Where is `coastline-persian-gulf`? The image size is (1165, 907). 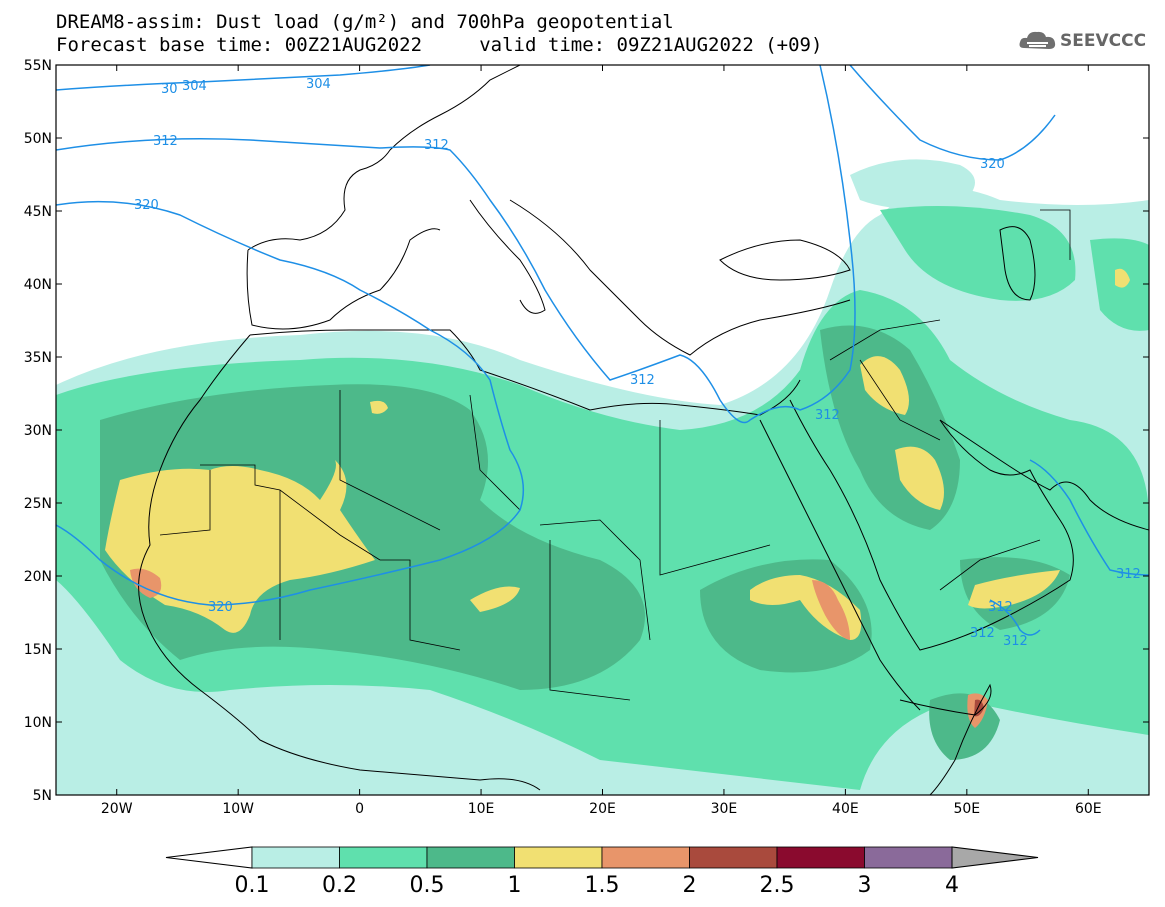
coastline-persian-gulf is located at coordinates (1044, 475).